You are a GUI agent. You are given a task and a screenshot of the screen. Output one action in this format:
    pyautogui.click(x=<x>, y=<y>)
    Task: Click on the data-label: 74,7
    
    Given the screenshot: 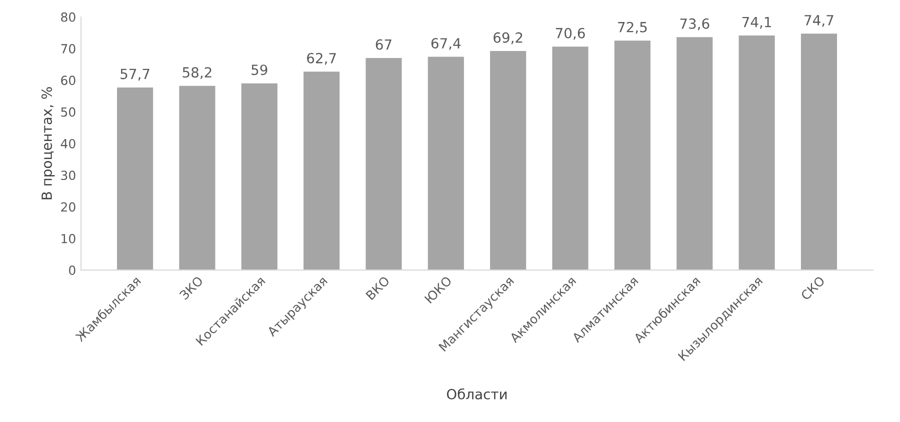 What is the action you would take?
    pyautogui.click(x=819, y=21)
    